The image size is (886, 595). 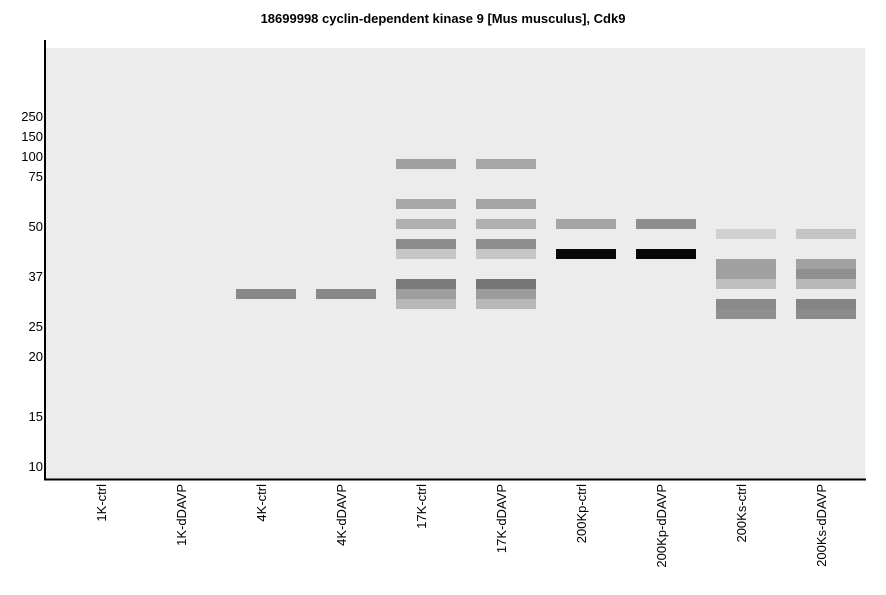 I want to click on lane-label: 200Ks-dDAVP, so click(x=821, y=525).